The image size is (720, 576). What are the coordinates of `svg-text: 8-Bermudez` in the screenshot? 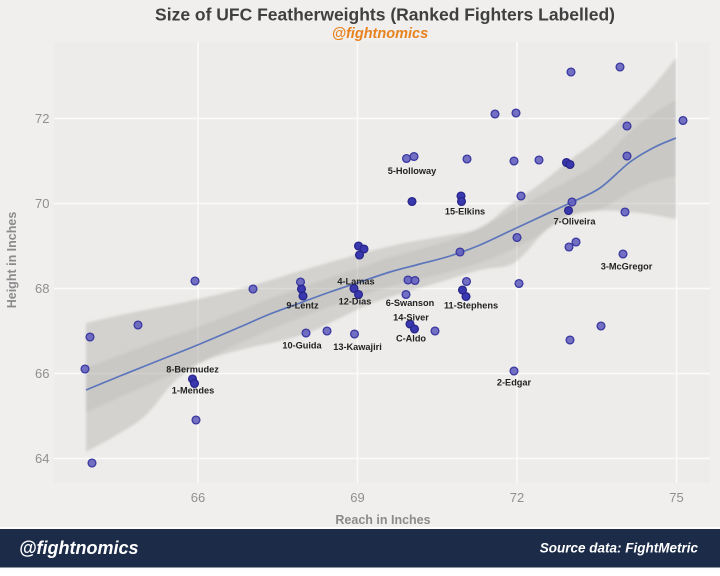 It's located at (192, 370).